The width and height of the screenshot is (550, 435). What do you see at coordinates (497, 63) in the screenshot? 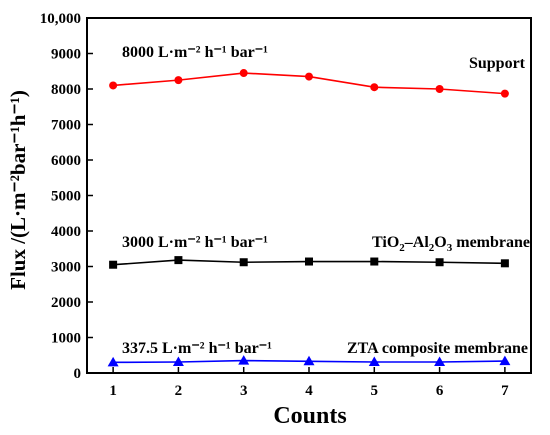
I see `series-label-support: Support` at bounding box center [497, 63].